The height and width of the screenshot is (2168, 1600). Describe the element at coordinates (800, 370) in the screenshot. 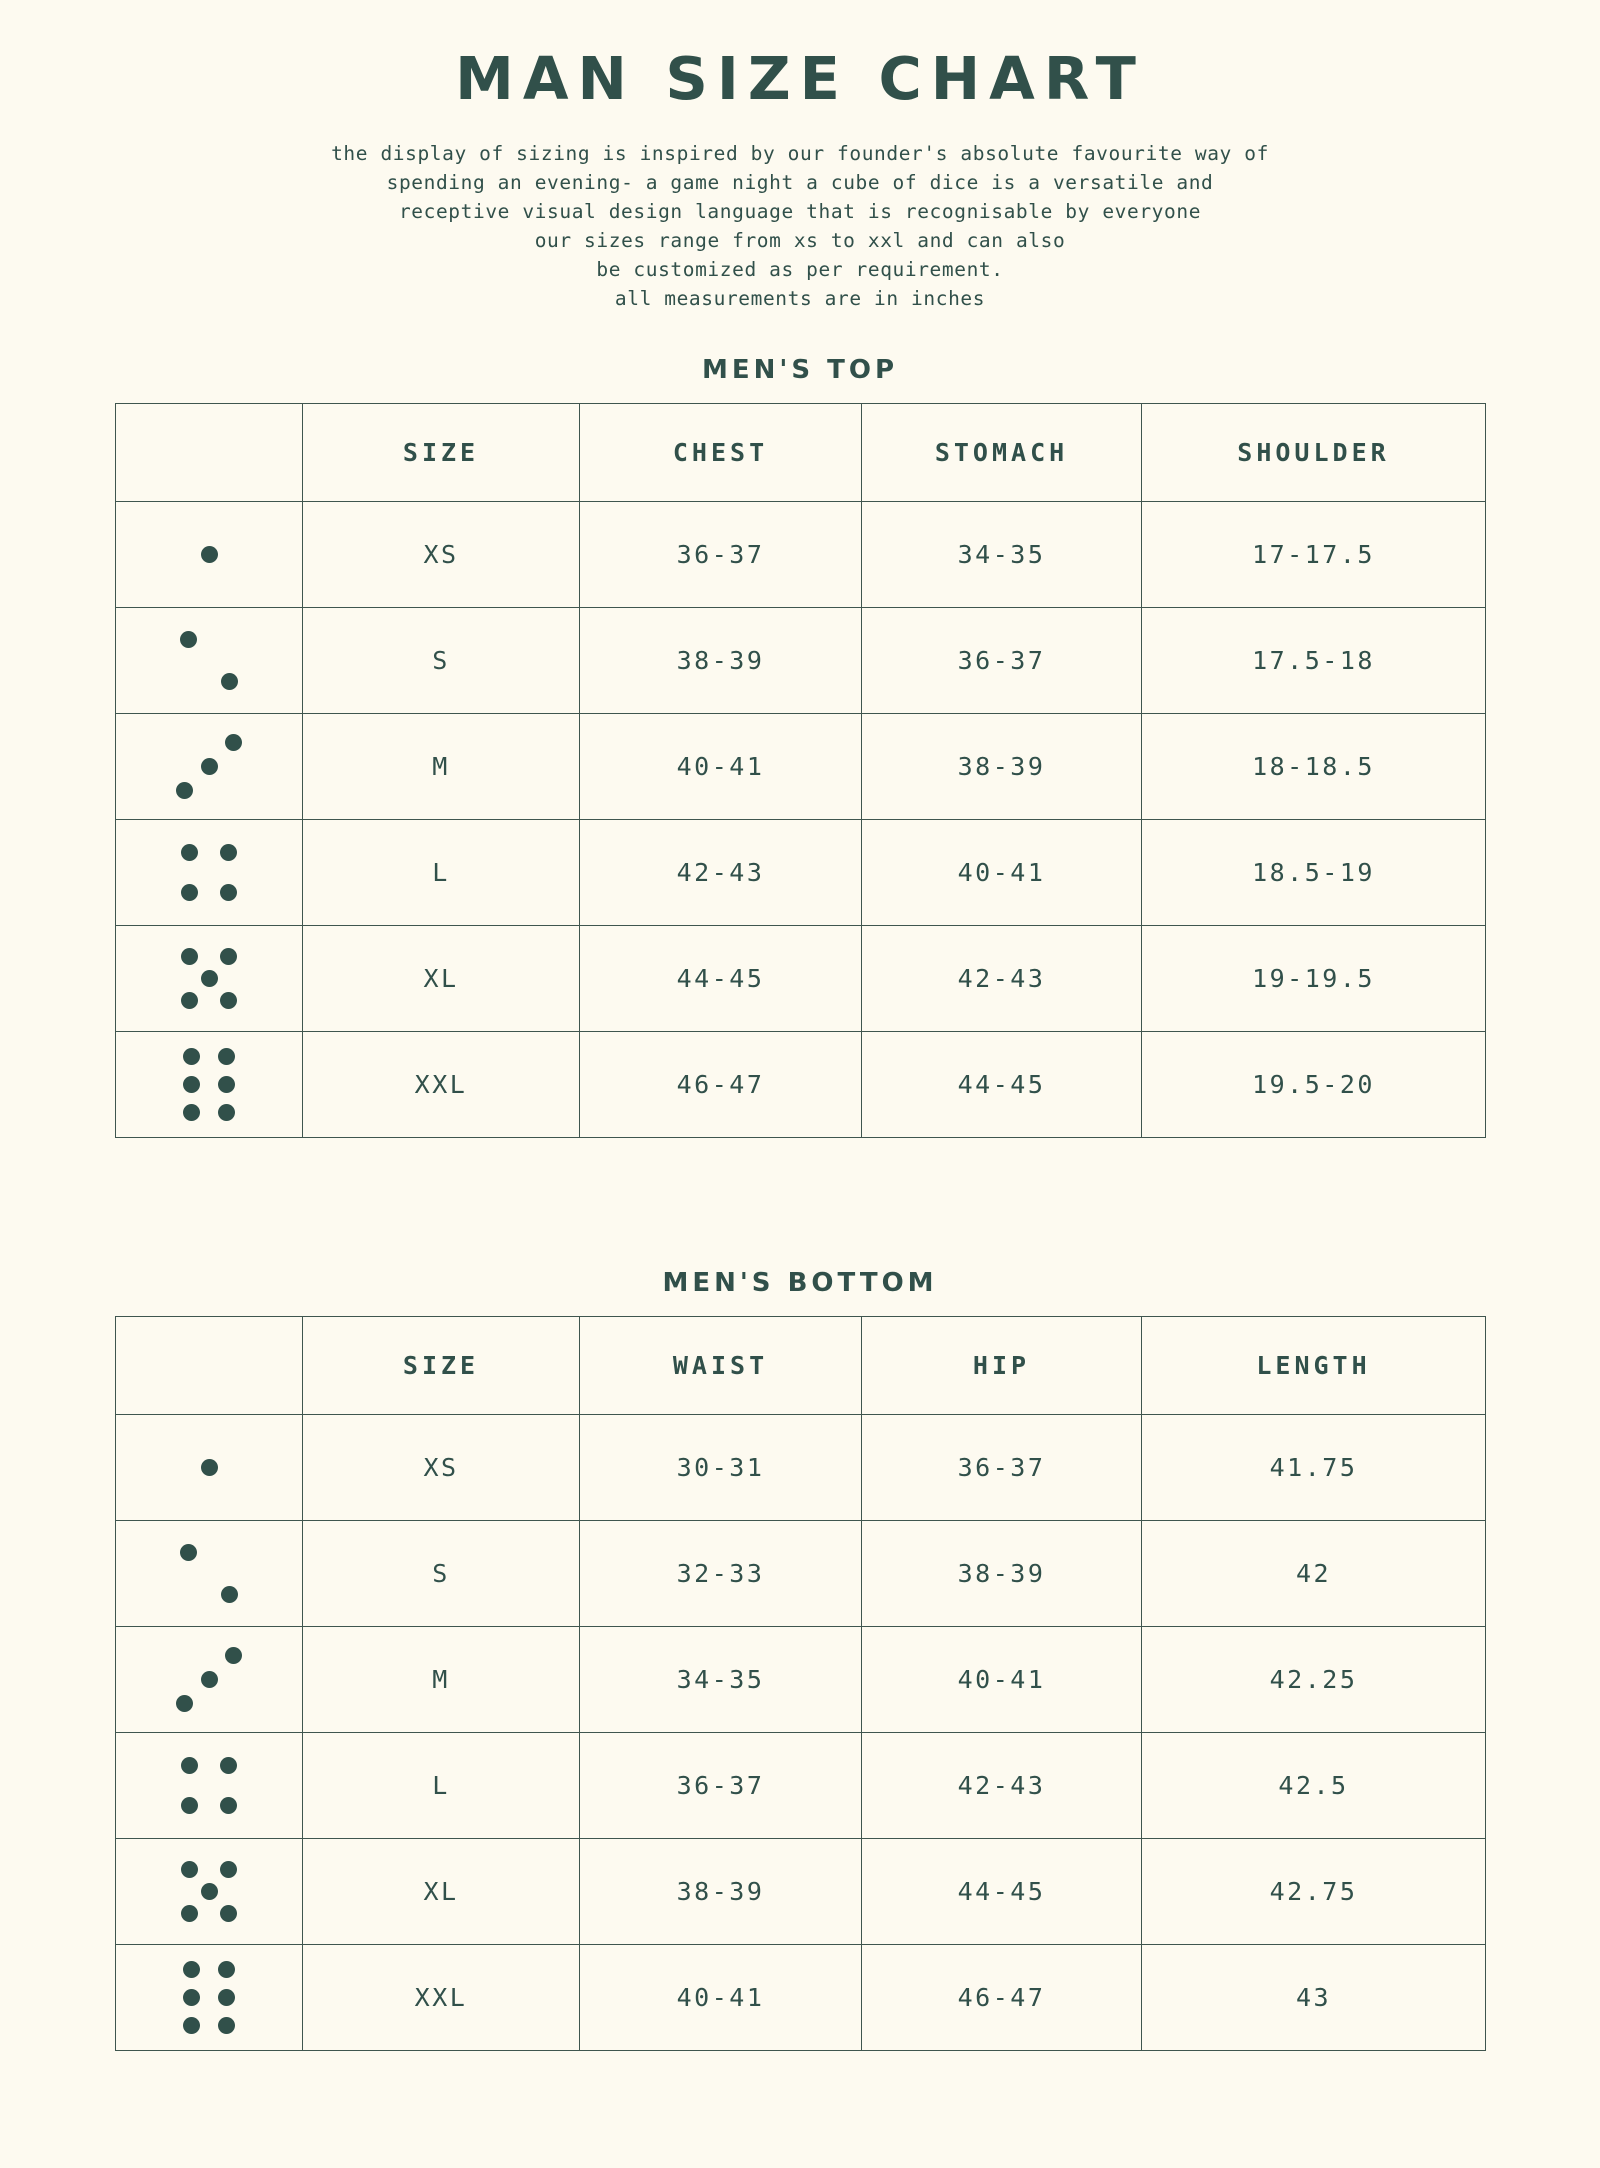

I see `section-title-top: MEN'S TOP` at that location.